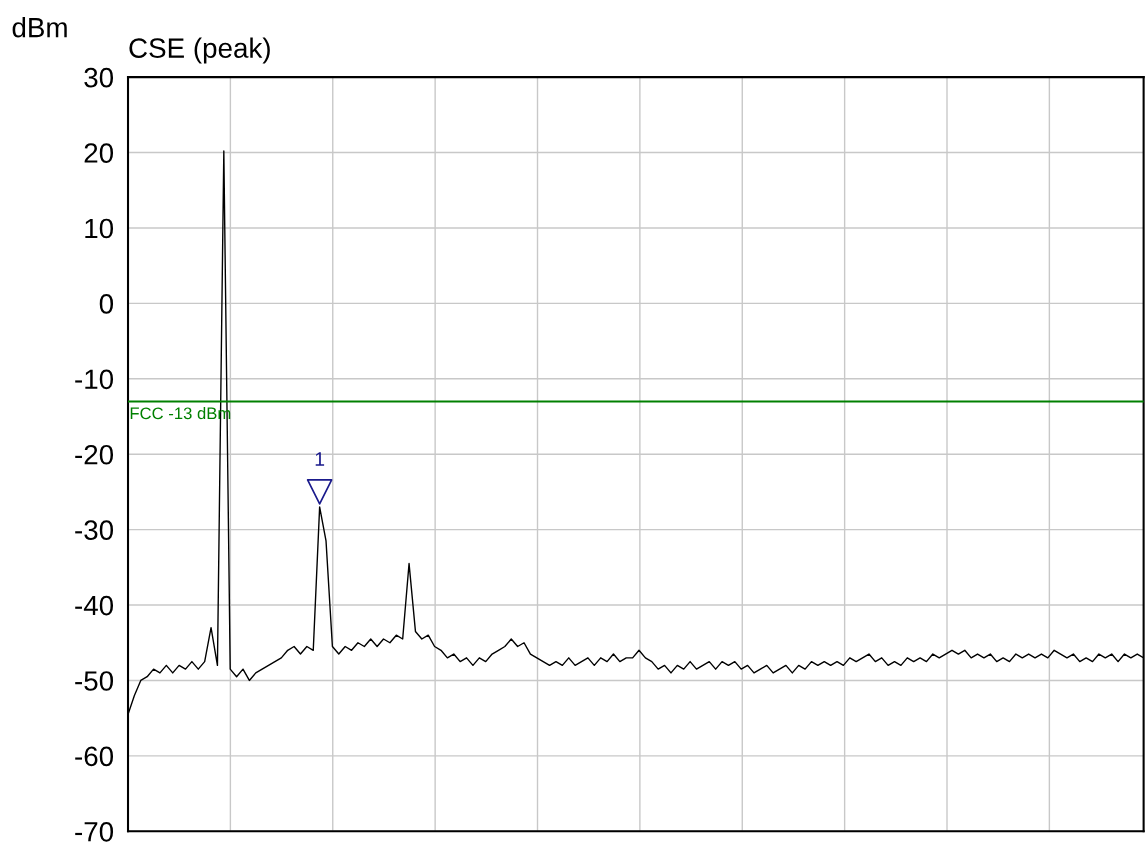  What do you see at coordinates (320, 459) in the screenshot?
I see `annotation: 1` at bounding box center [320, 459].